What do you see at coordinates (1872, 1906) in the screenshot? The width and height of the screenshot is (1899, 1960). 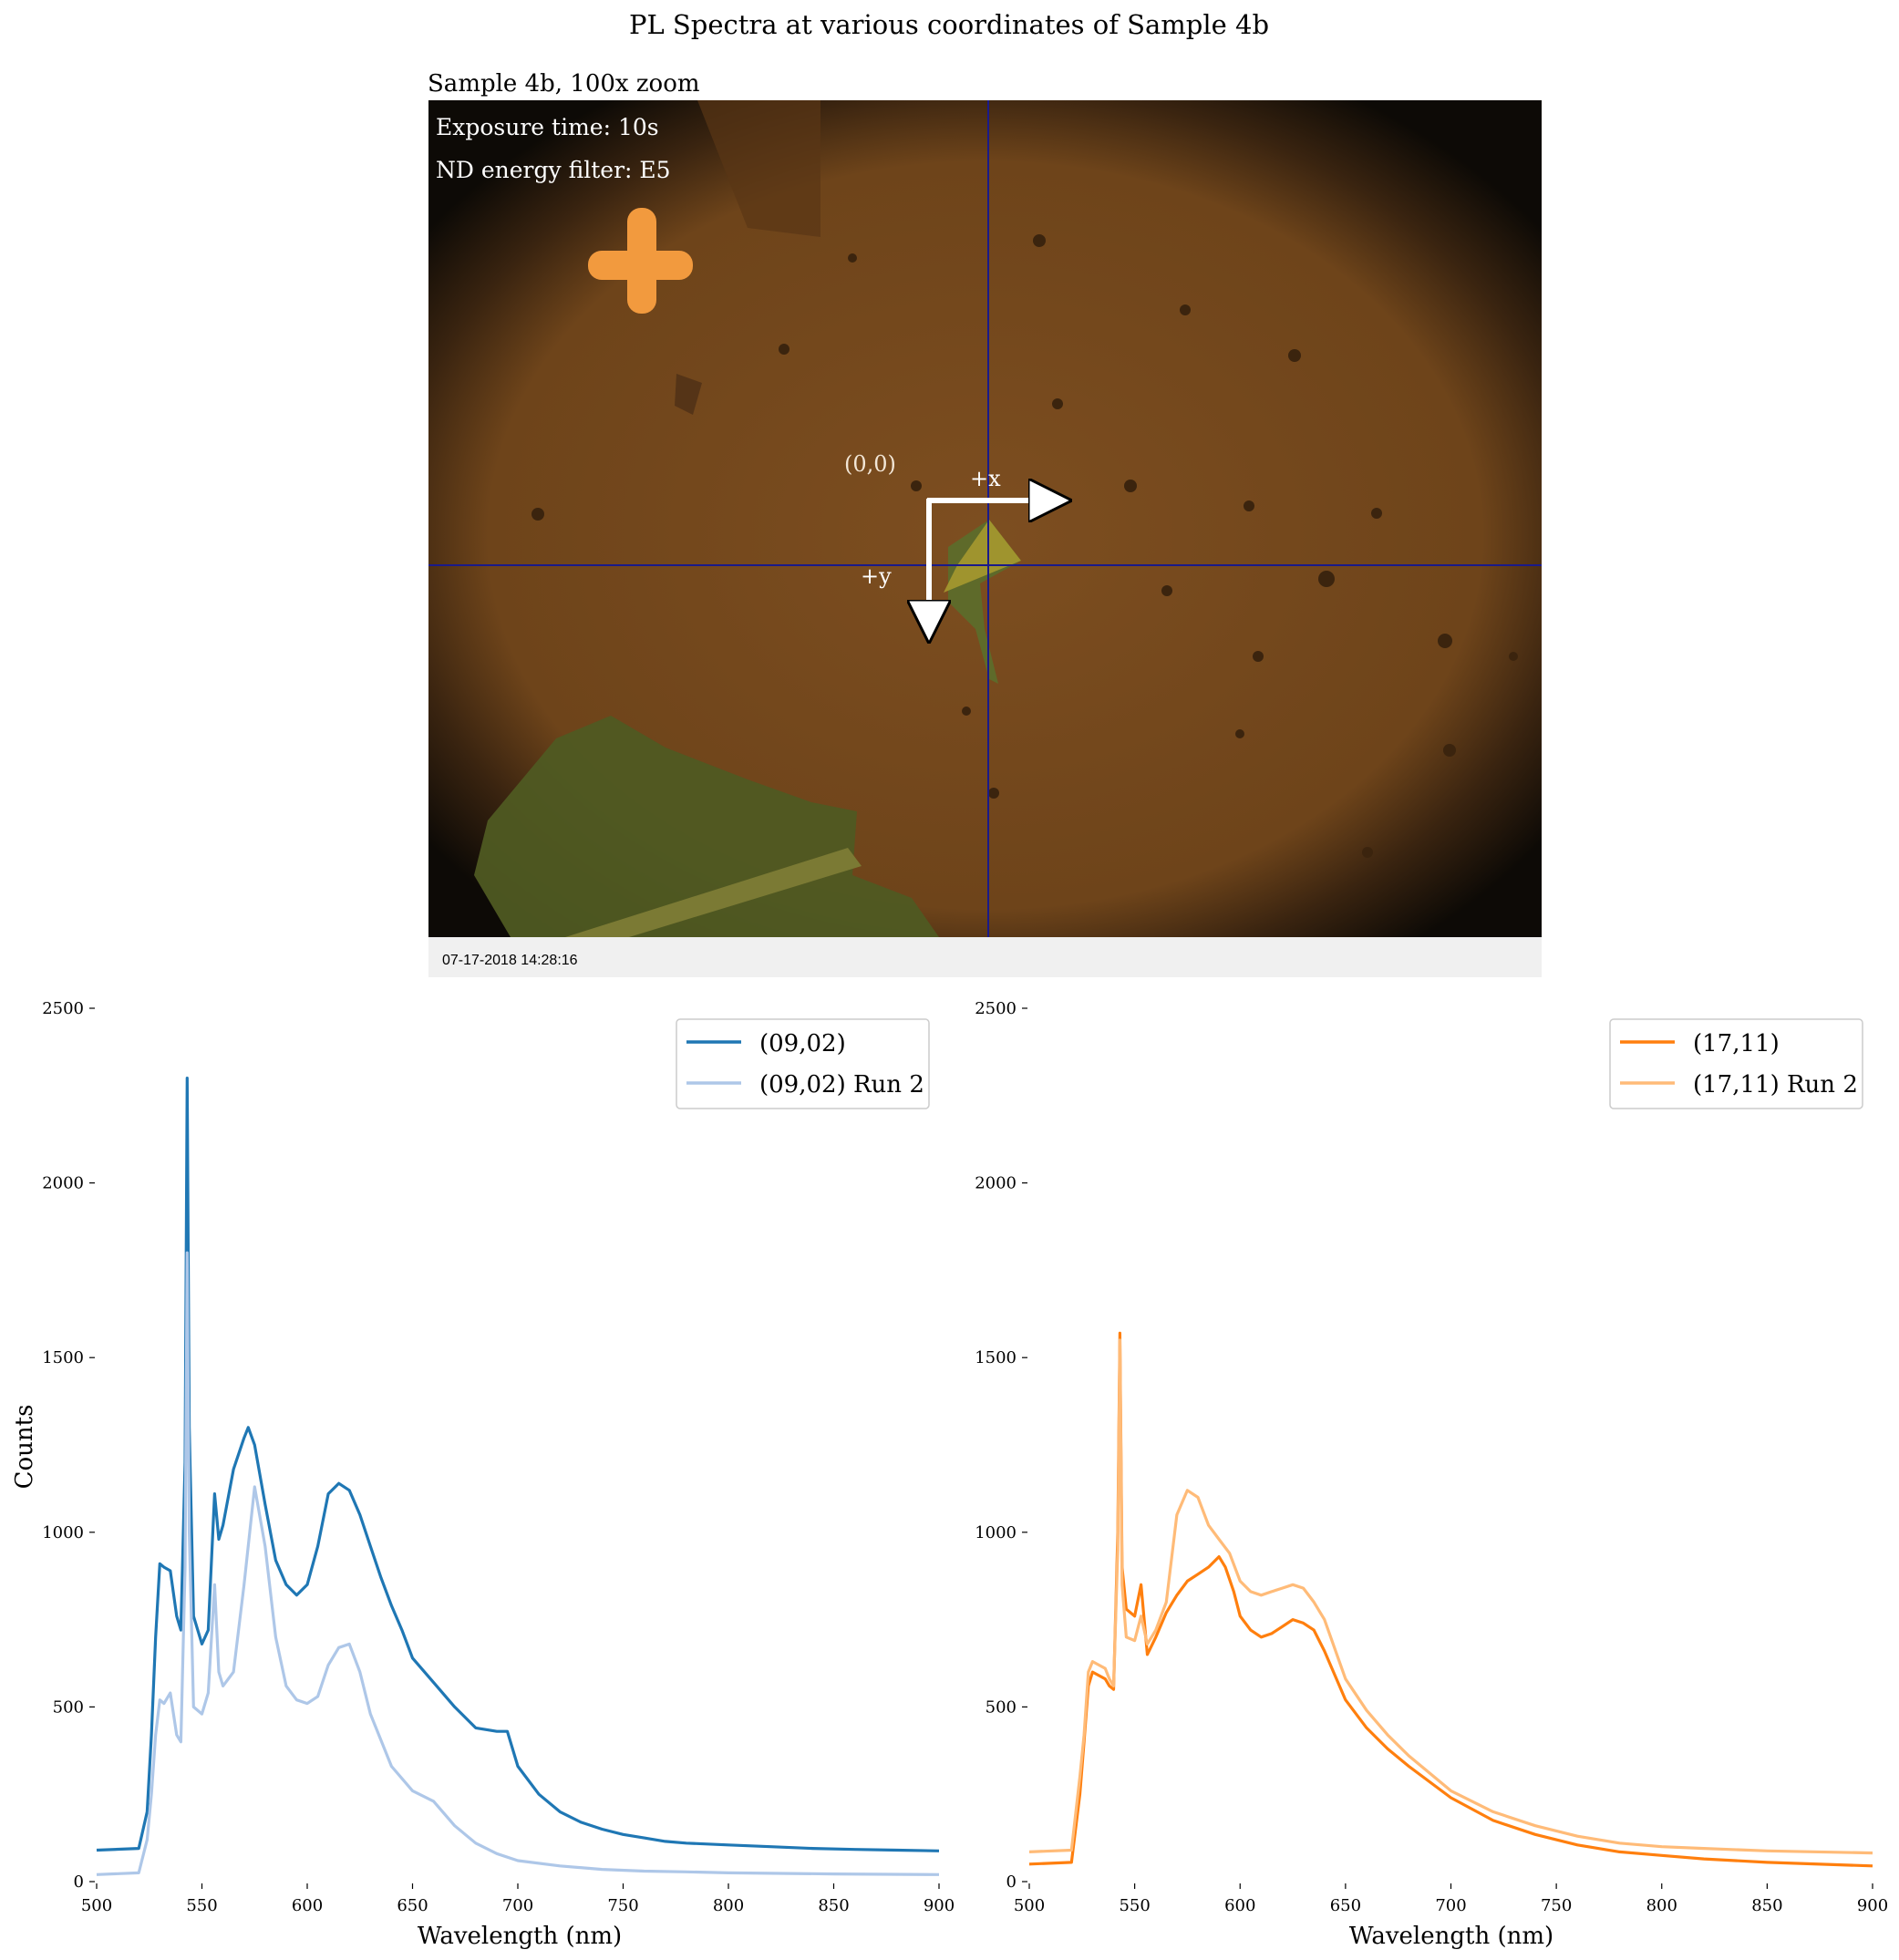 I see `chart-right-xtick-label: 900` at bounding box center [1872, 1906].